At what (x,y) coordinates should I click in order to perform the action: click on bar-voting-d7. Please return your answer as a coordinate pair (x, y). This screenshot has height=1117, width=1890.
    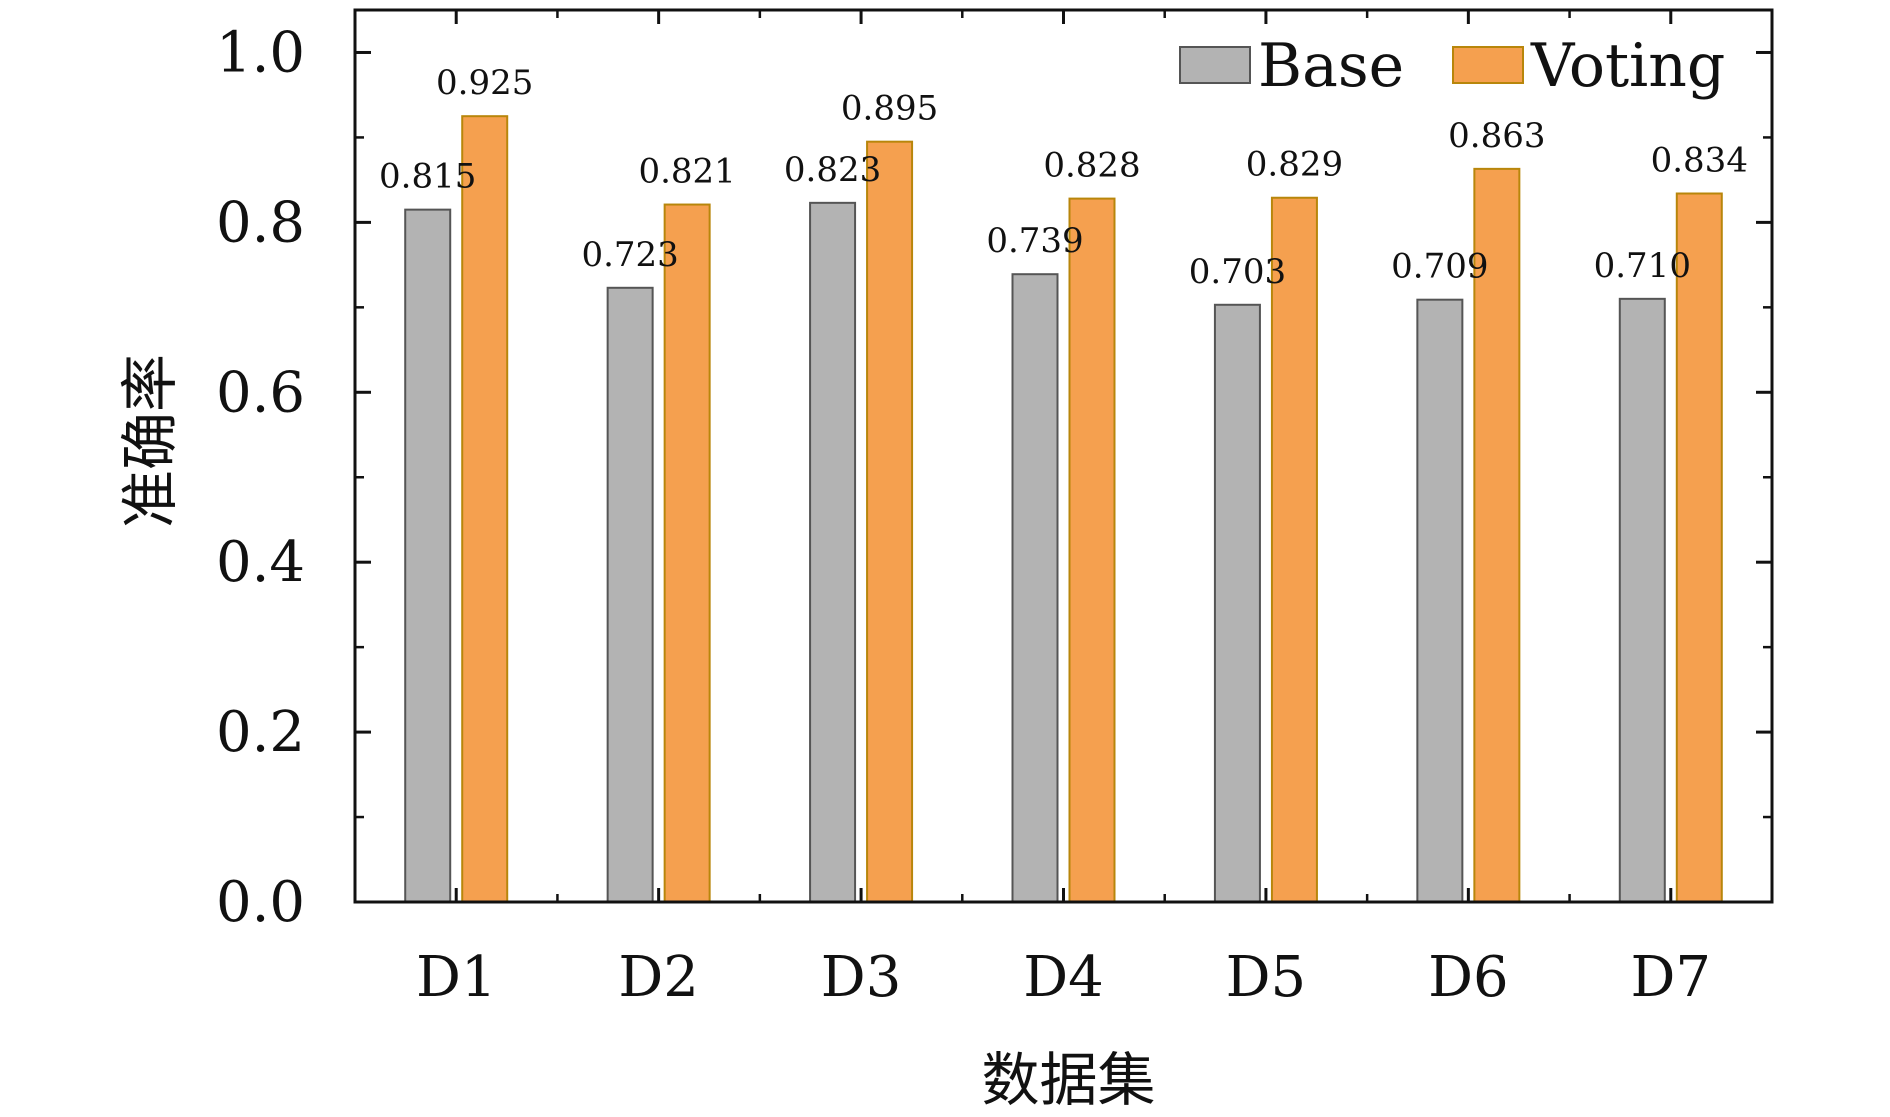
    Looking at the image, I should click on (1699, 548).